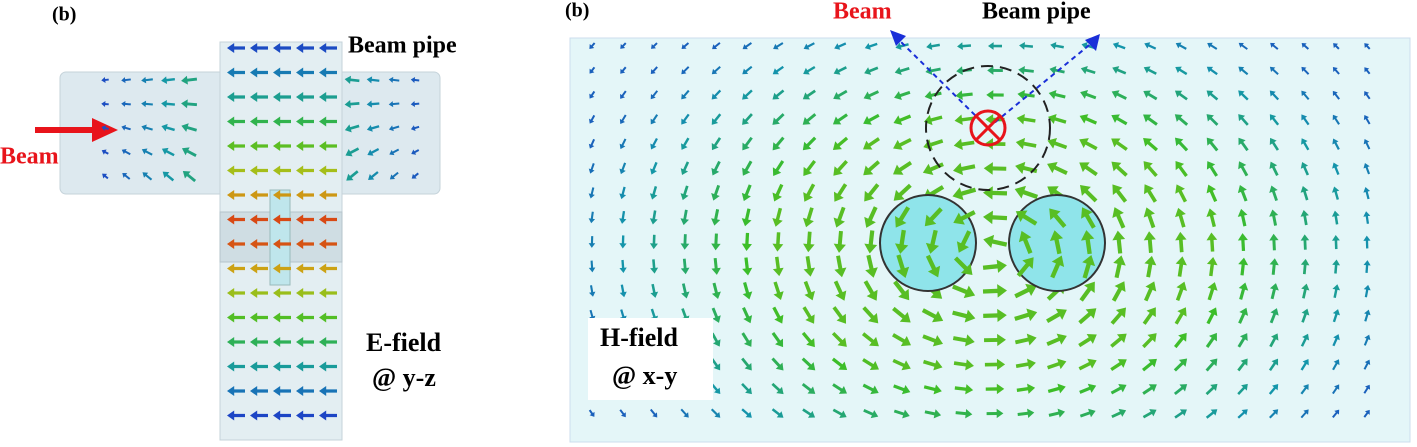  I want to click on arrow-layer, so click(995, 242).